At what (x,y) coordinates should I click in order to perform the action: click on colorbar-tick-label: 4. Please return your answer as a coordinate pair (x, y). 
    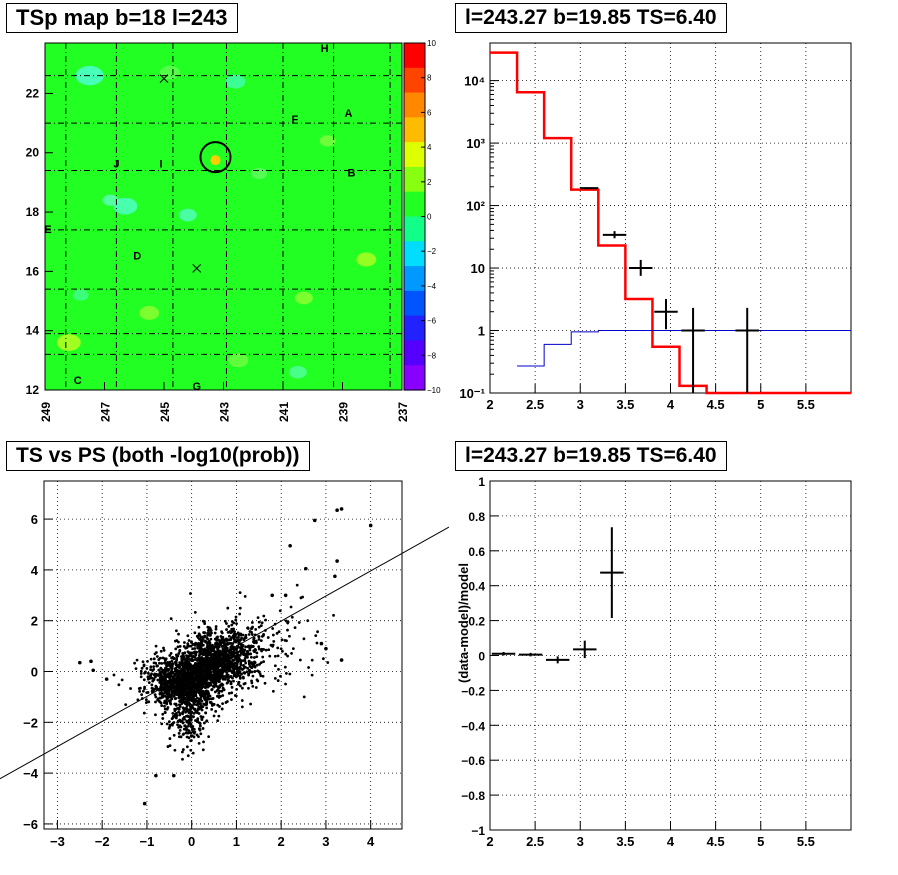
    Looking at the image, I should click on (429, 147).